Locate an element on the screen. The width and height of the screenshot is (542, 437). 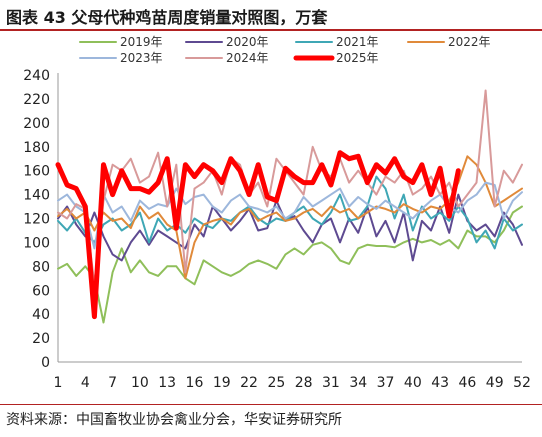
x-tick-label: 52 is located at coordinates (522, 383).